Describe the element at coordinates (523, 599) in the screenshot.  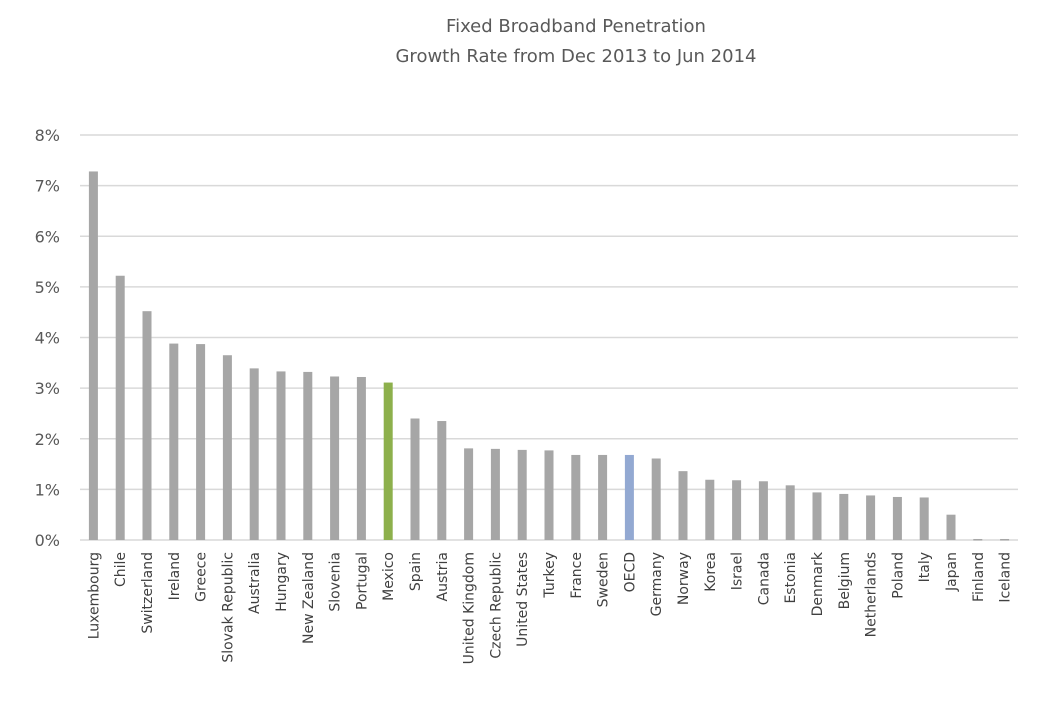
I see `x-category-label: United States` at that location.